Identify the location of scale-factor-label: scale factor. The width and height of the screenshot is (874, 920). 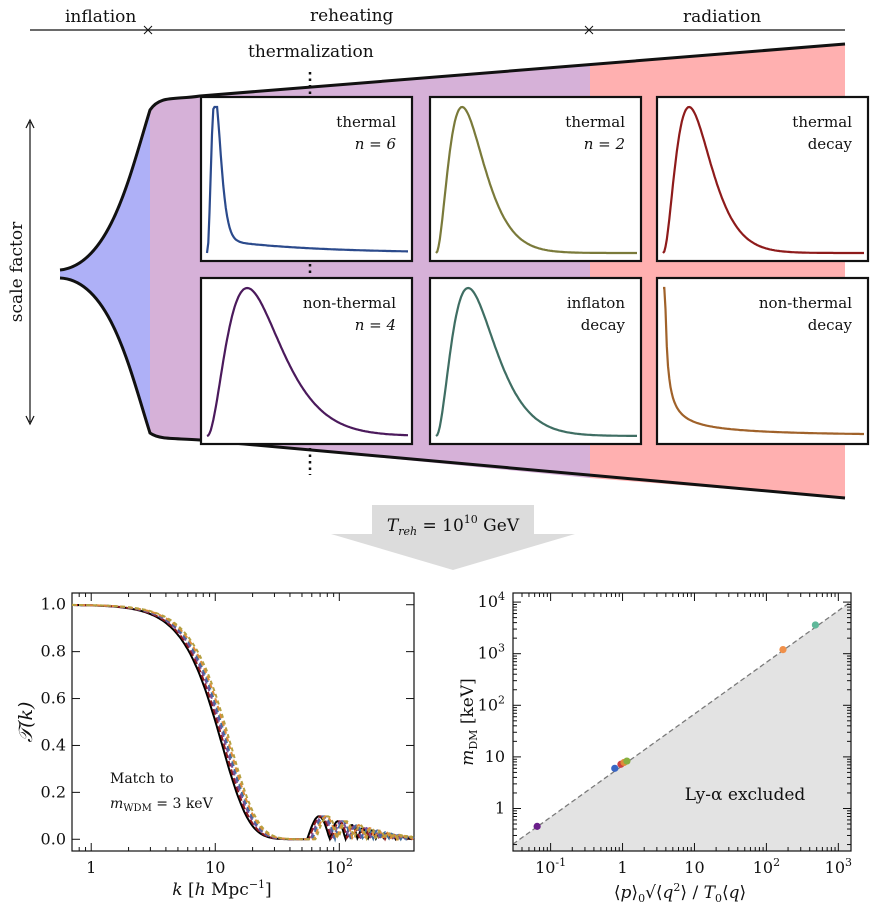
(17, 271).